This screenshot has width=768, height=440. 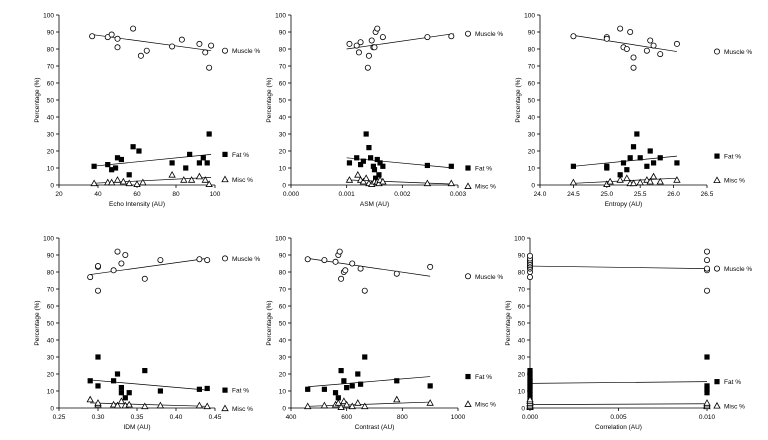 What do you see at coordinates (283, 33) in the screenshot?
I see `y-tick-label: 90` at bounding box center [283, 33].